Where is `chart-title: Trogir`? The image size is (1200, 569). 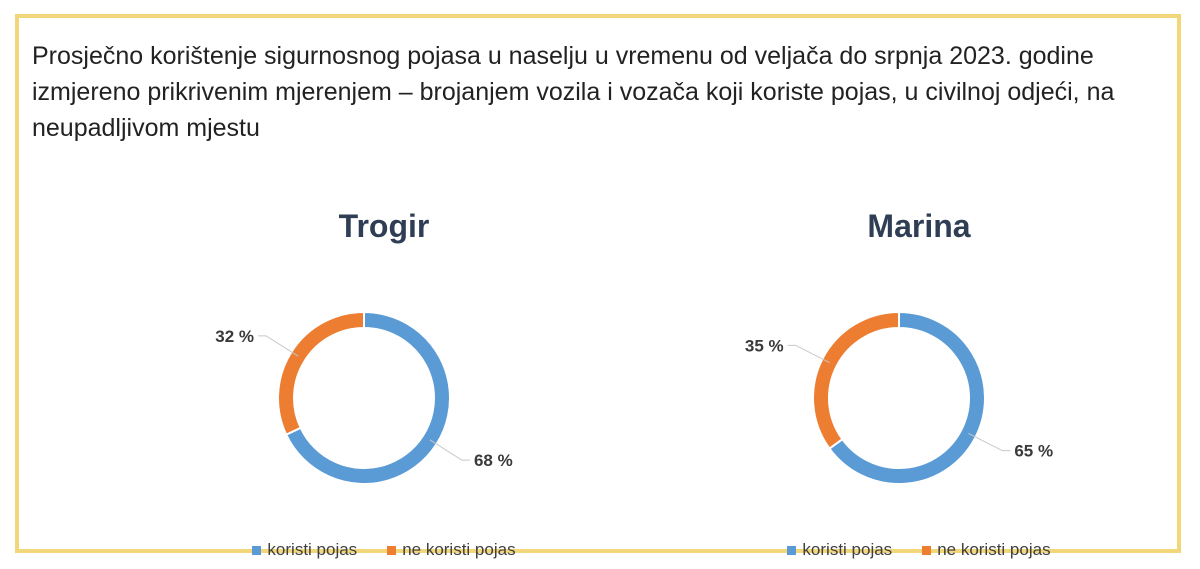
chart-title: Trogir is located at coordinates (384, 226).